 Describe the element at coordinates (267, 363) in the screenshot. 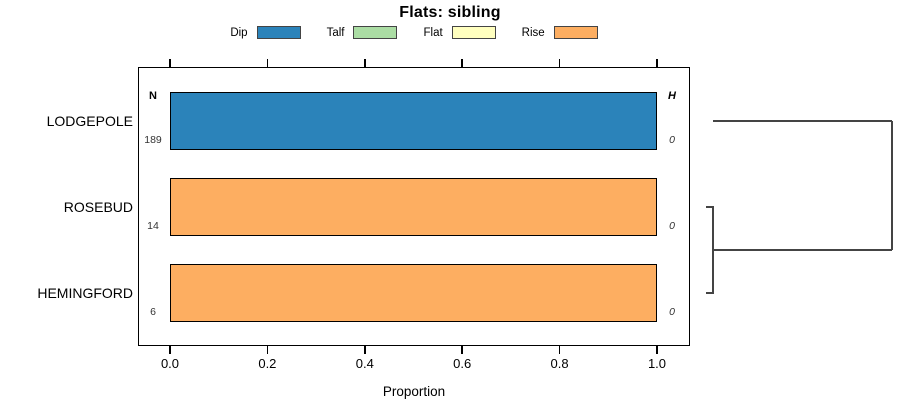

I see `x-tick-label: 0.2` at that location.